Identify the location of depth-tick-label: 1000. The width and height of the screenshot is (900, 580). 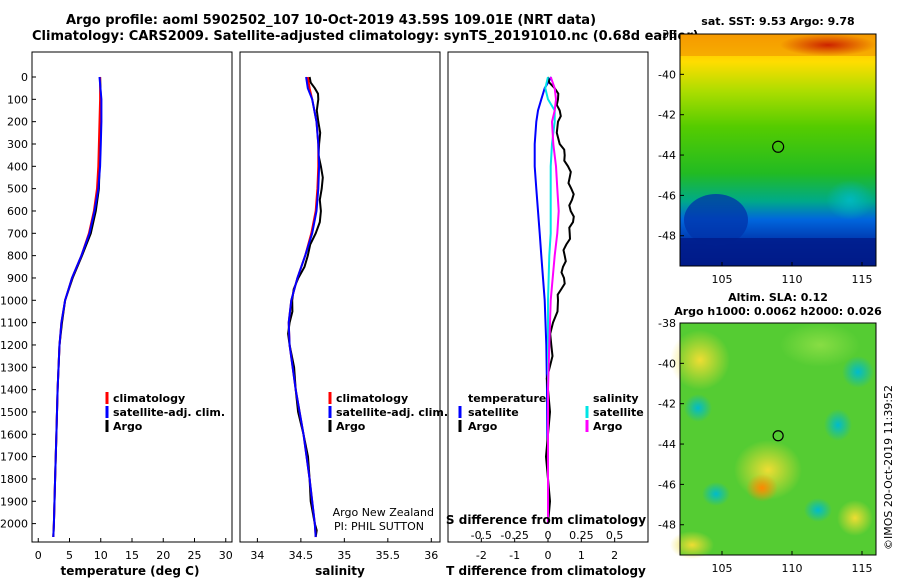
(14, 300).